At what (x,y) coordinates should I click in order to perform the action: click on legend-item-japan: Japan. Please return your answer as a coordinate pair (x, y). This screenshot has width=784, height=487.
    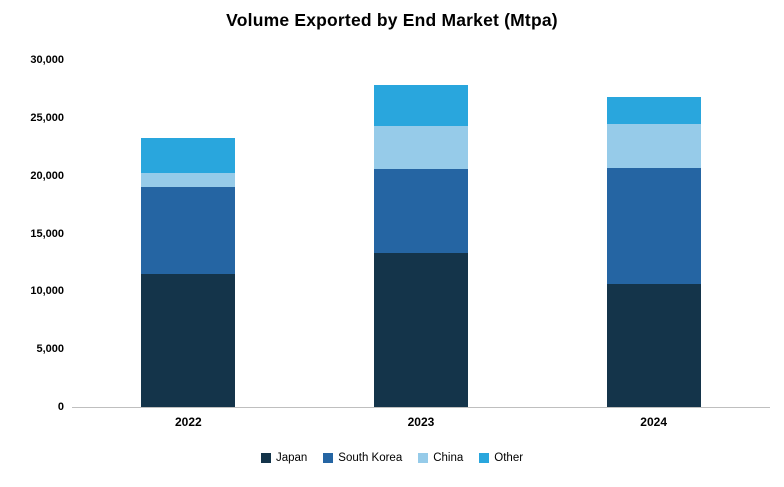
    Looking at the image, I should click on (284, 458).